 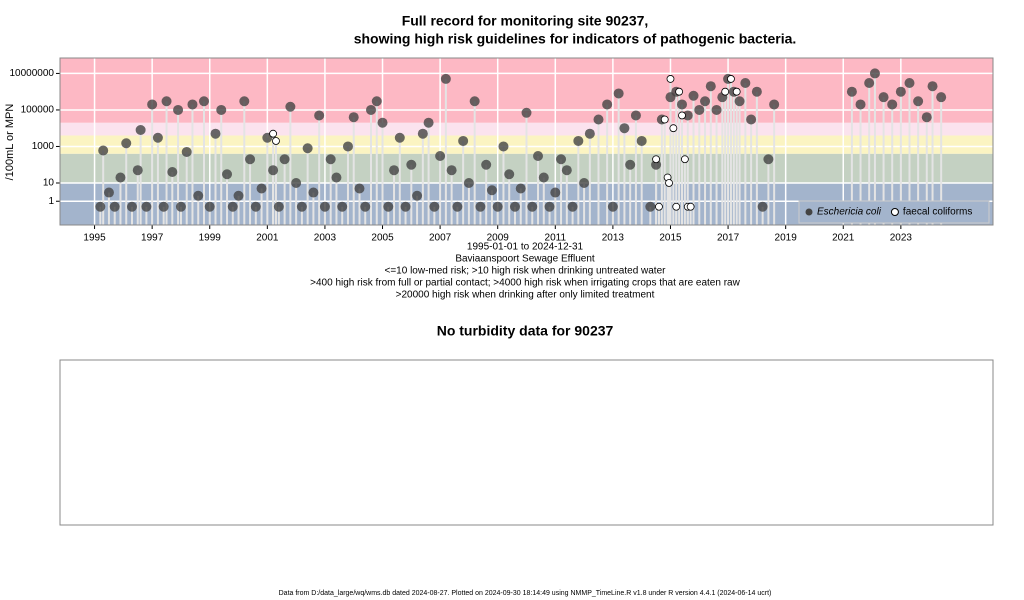 I want to click on y-tick-label: 1, so click(x=51, y=201).